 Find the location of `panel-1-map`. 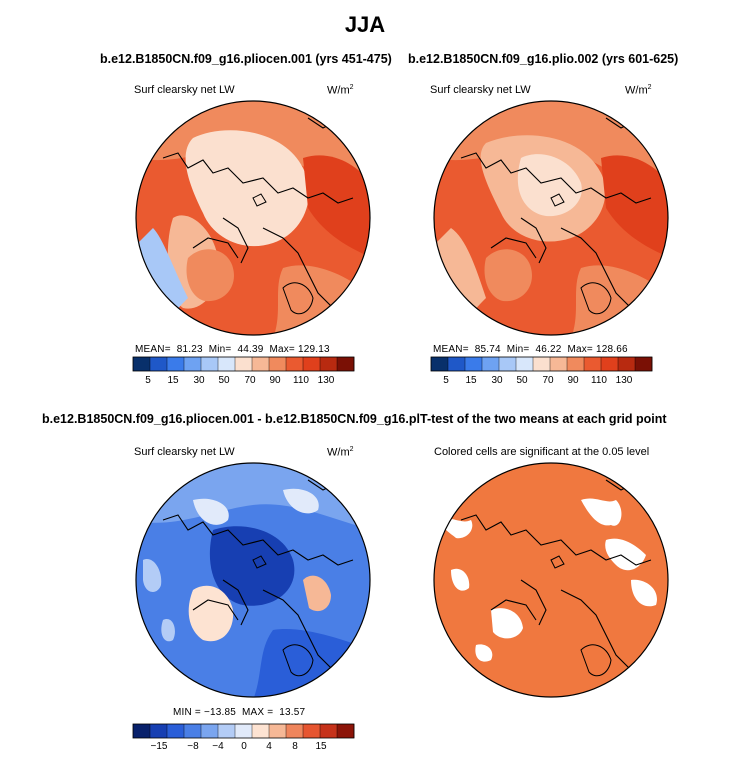

panel-1-map is located at coordinates (253, 218).